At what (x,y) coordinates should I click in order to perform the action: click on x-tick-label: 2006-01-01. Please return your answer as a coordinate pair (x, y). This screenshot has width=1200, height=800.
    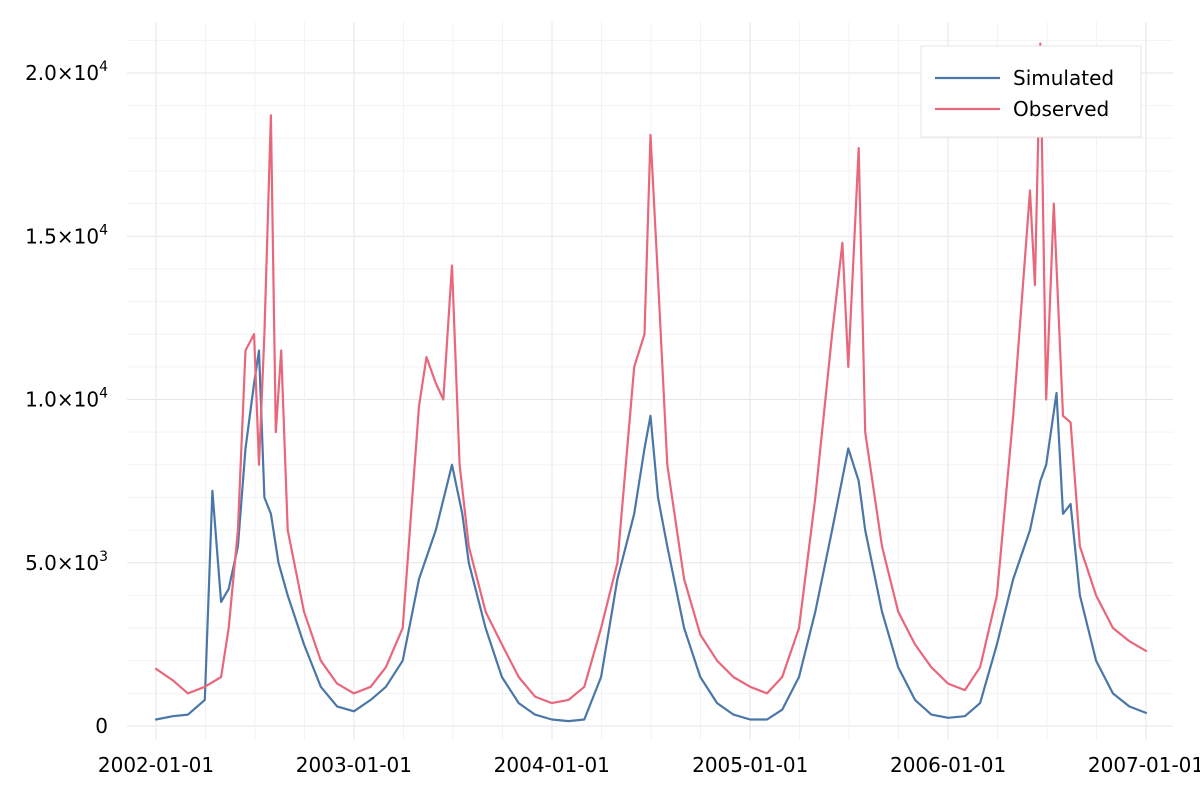
    Looking at the image, I should click on (948, 765).